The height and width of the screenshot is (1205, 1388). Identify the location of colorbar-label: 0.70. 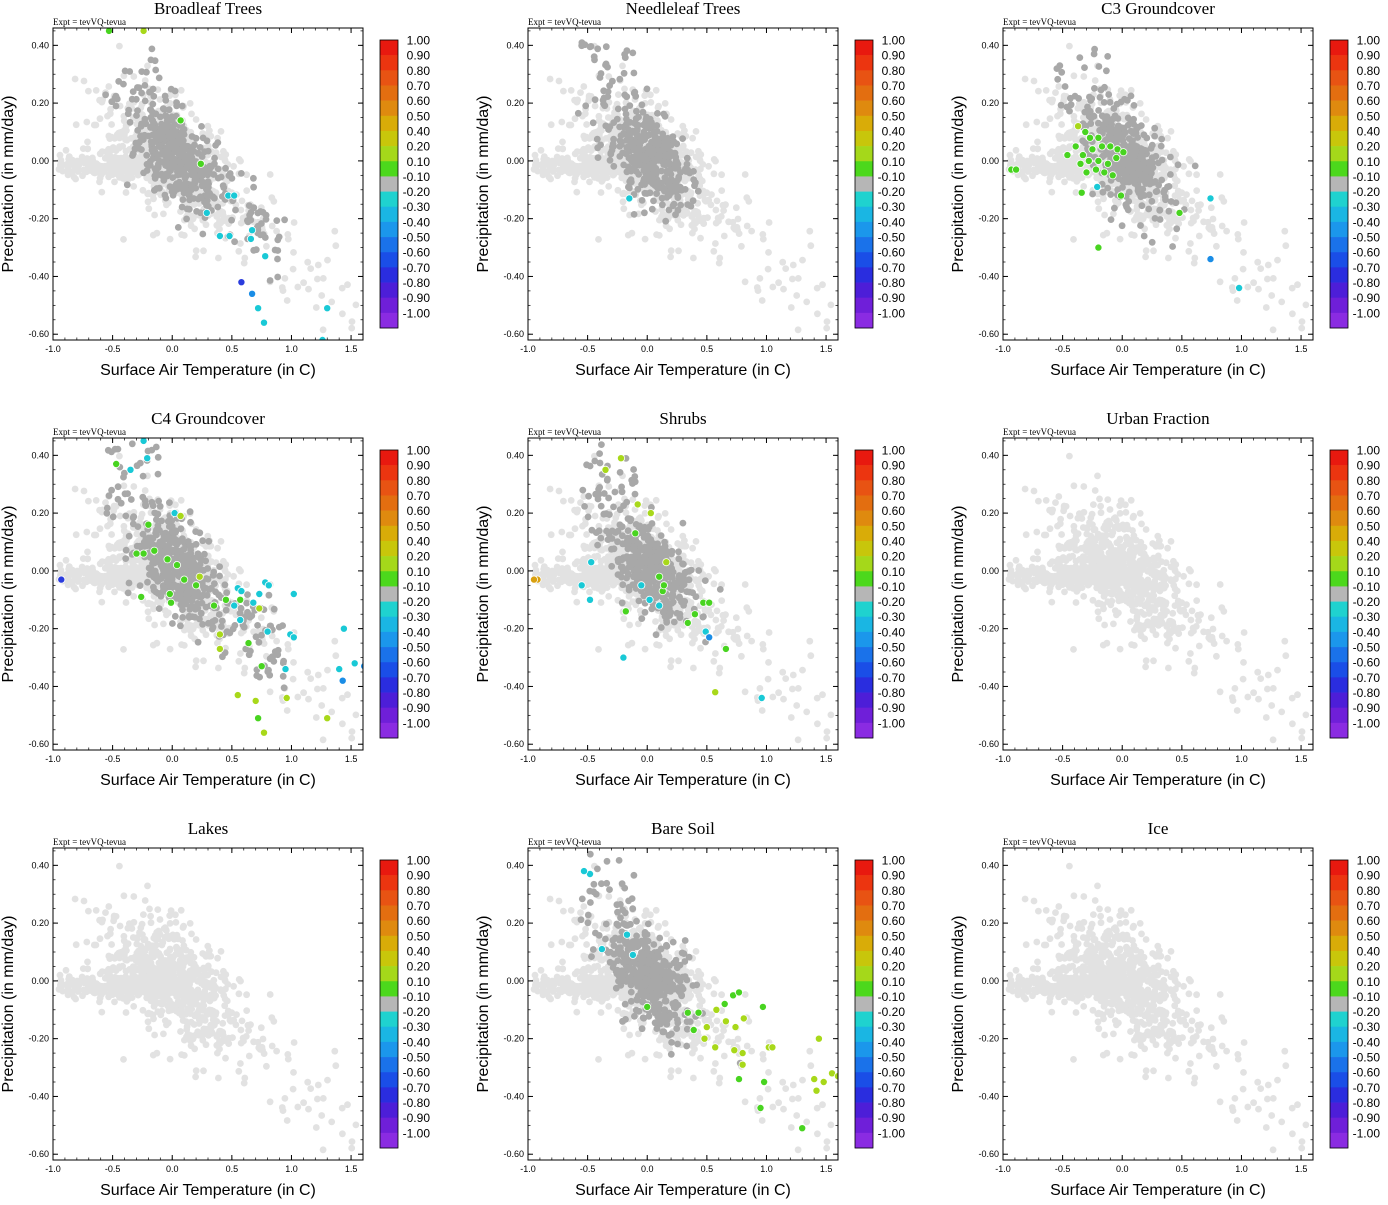
(894, 86).